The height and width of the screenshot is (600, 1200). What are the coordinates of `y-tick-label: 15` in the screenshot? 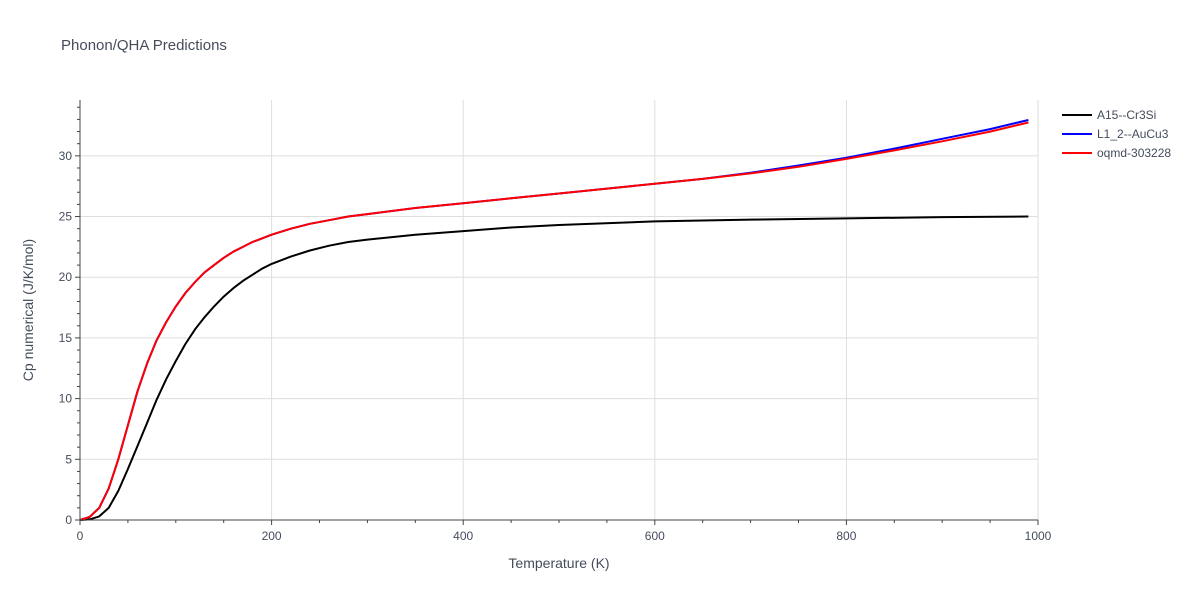 It's located at (66, 338).